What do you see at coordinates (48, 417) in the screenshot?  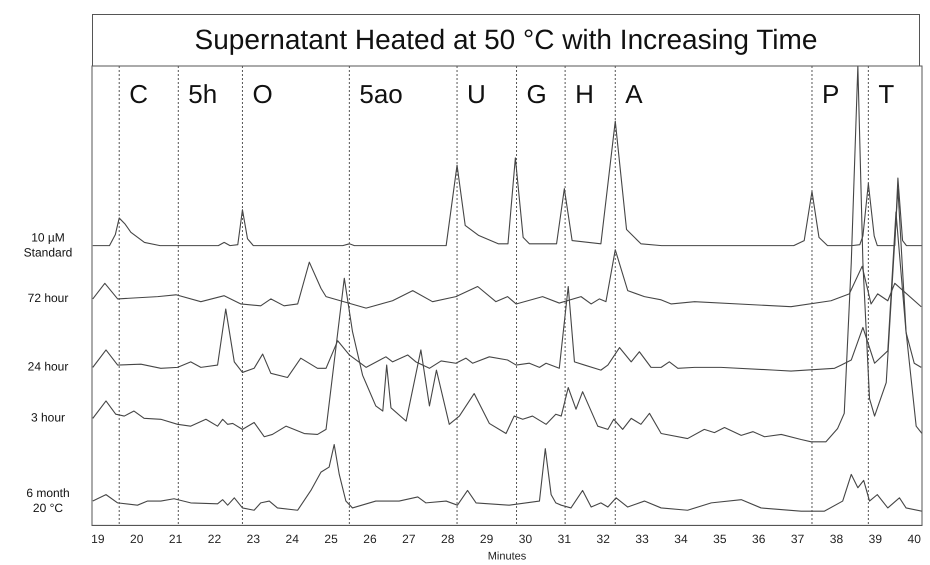 I see `text: 3 hour` at bounding box center [48, 417].